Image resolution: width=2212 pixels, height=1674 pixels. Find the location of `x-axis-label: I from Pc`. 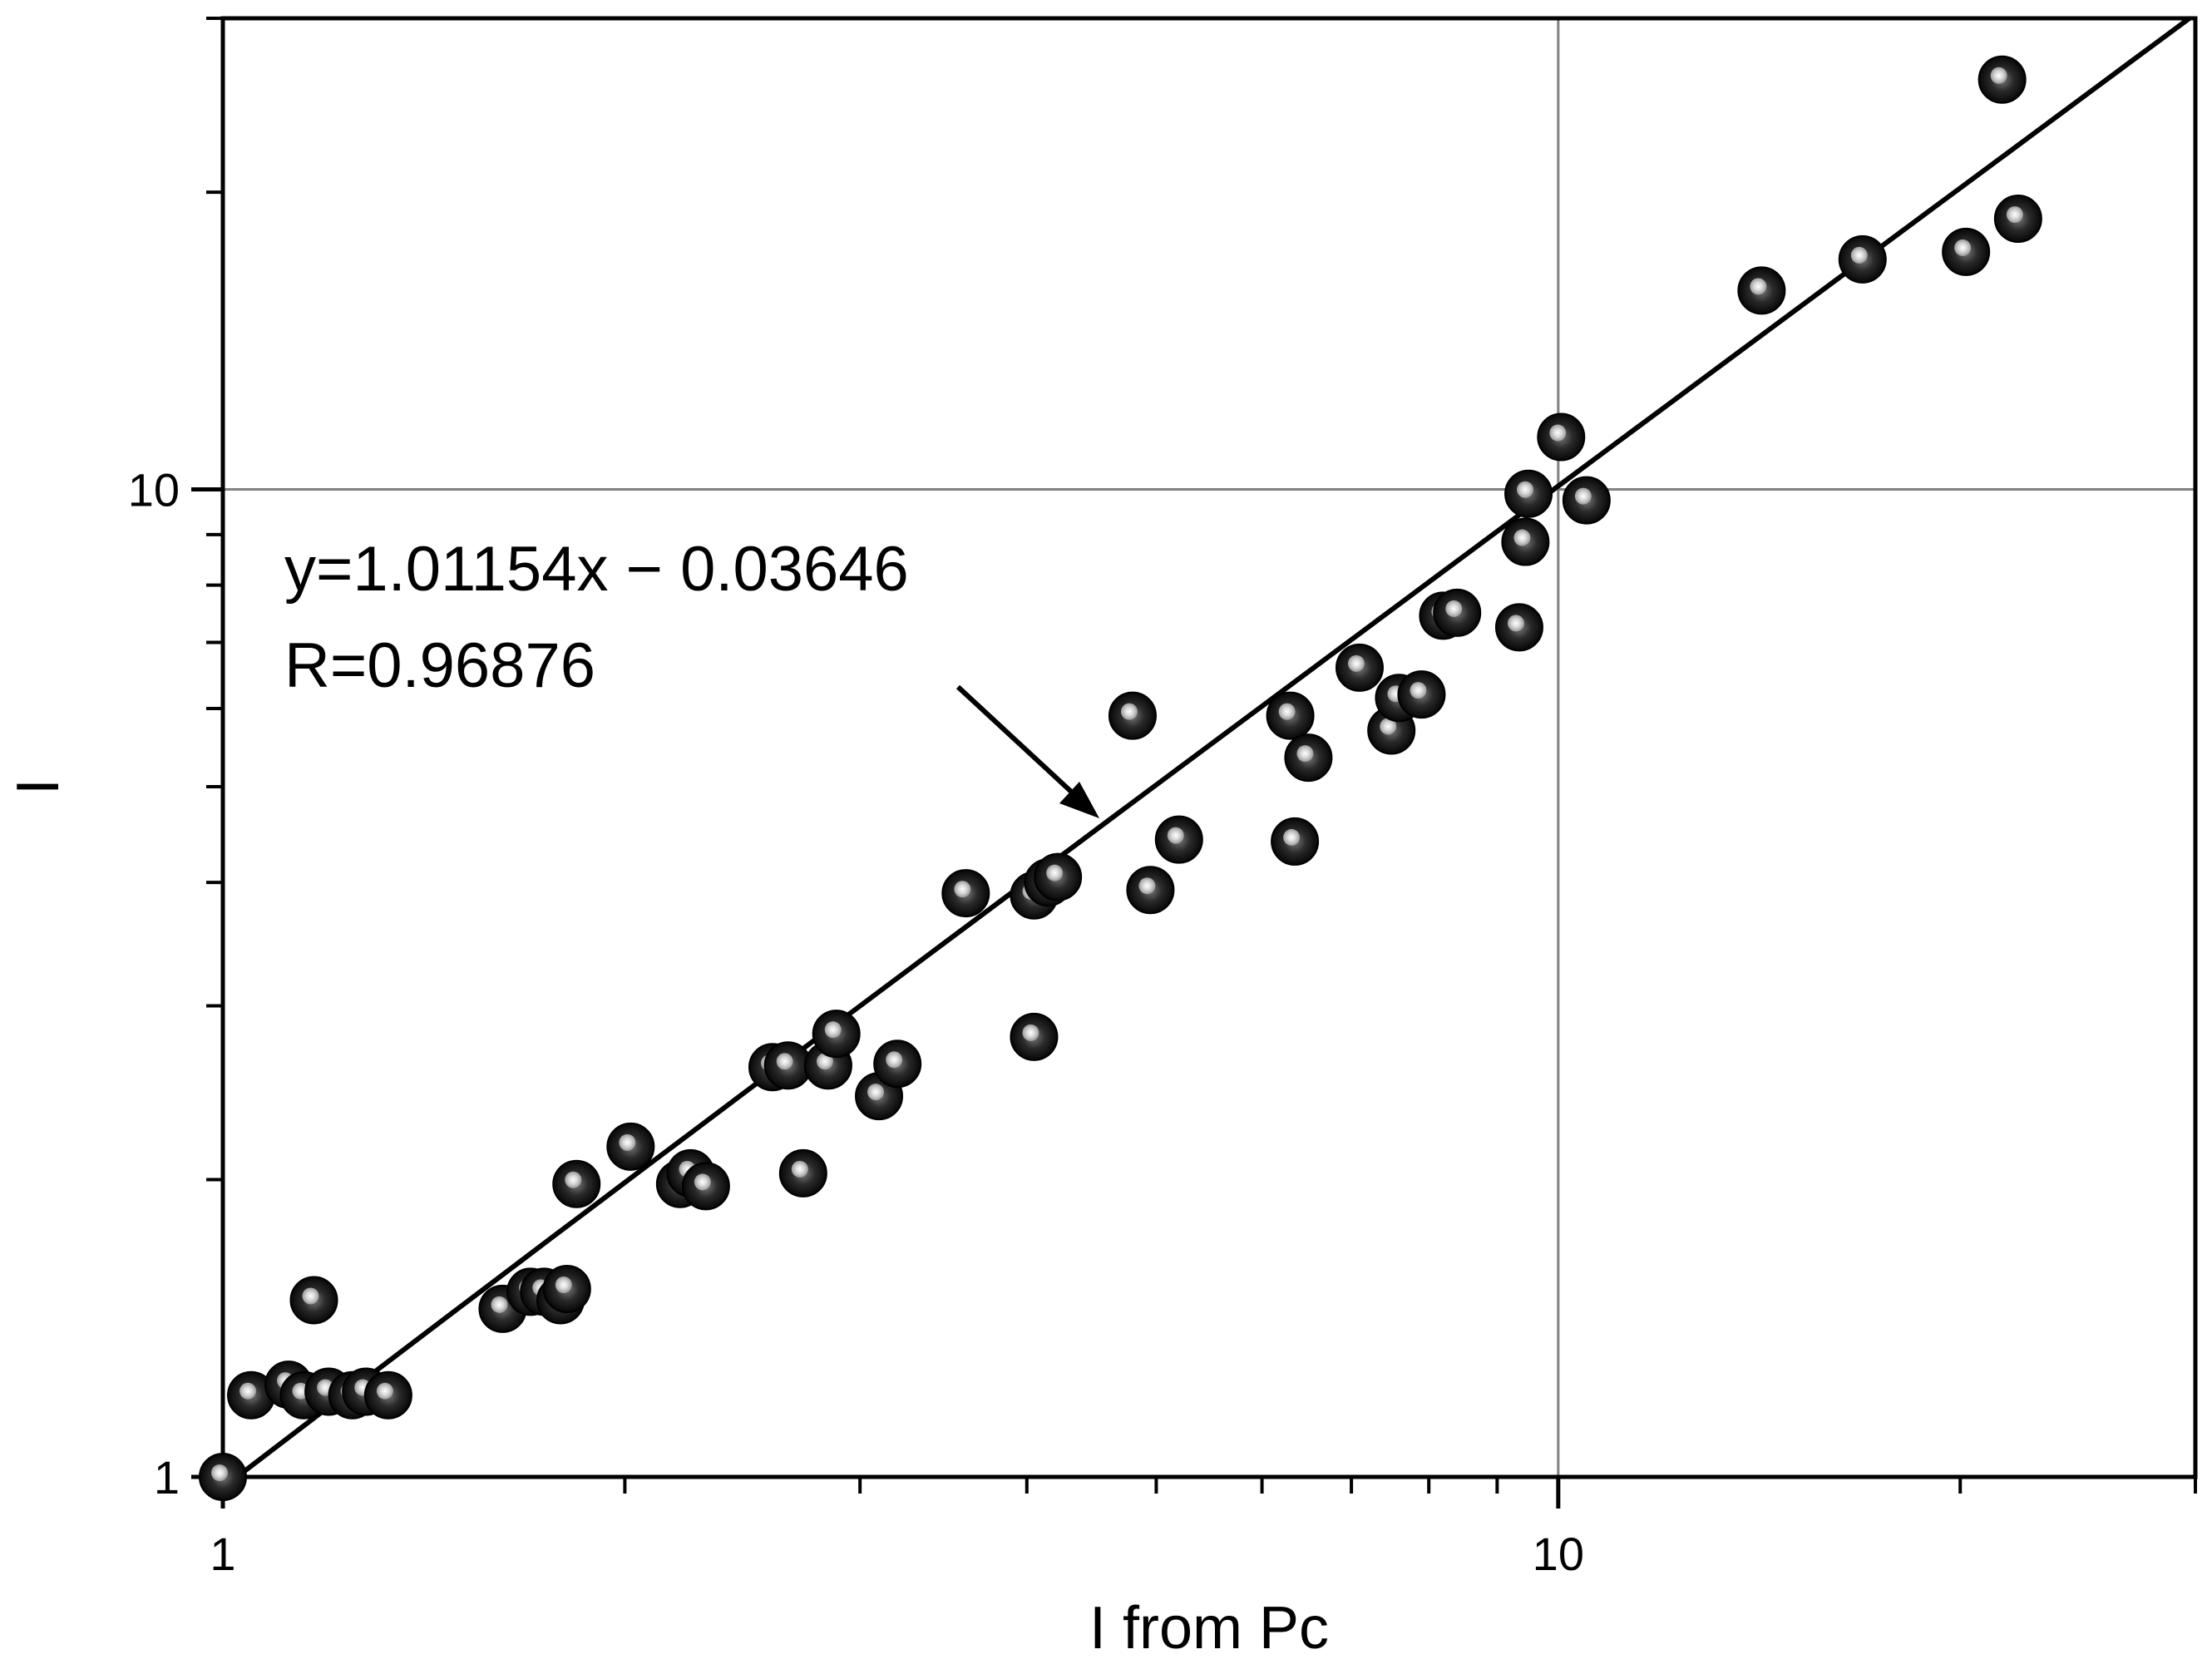

x-axis-label: I from Pc is located at coordinates (1209, 1628).